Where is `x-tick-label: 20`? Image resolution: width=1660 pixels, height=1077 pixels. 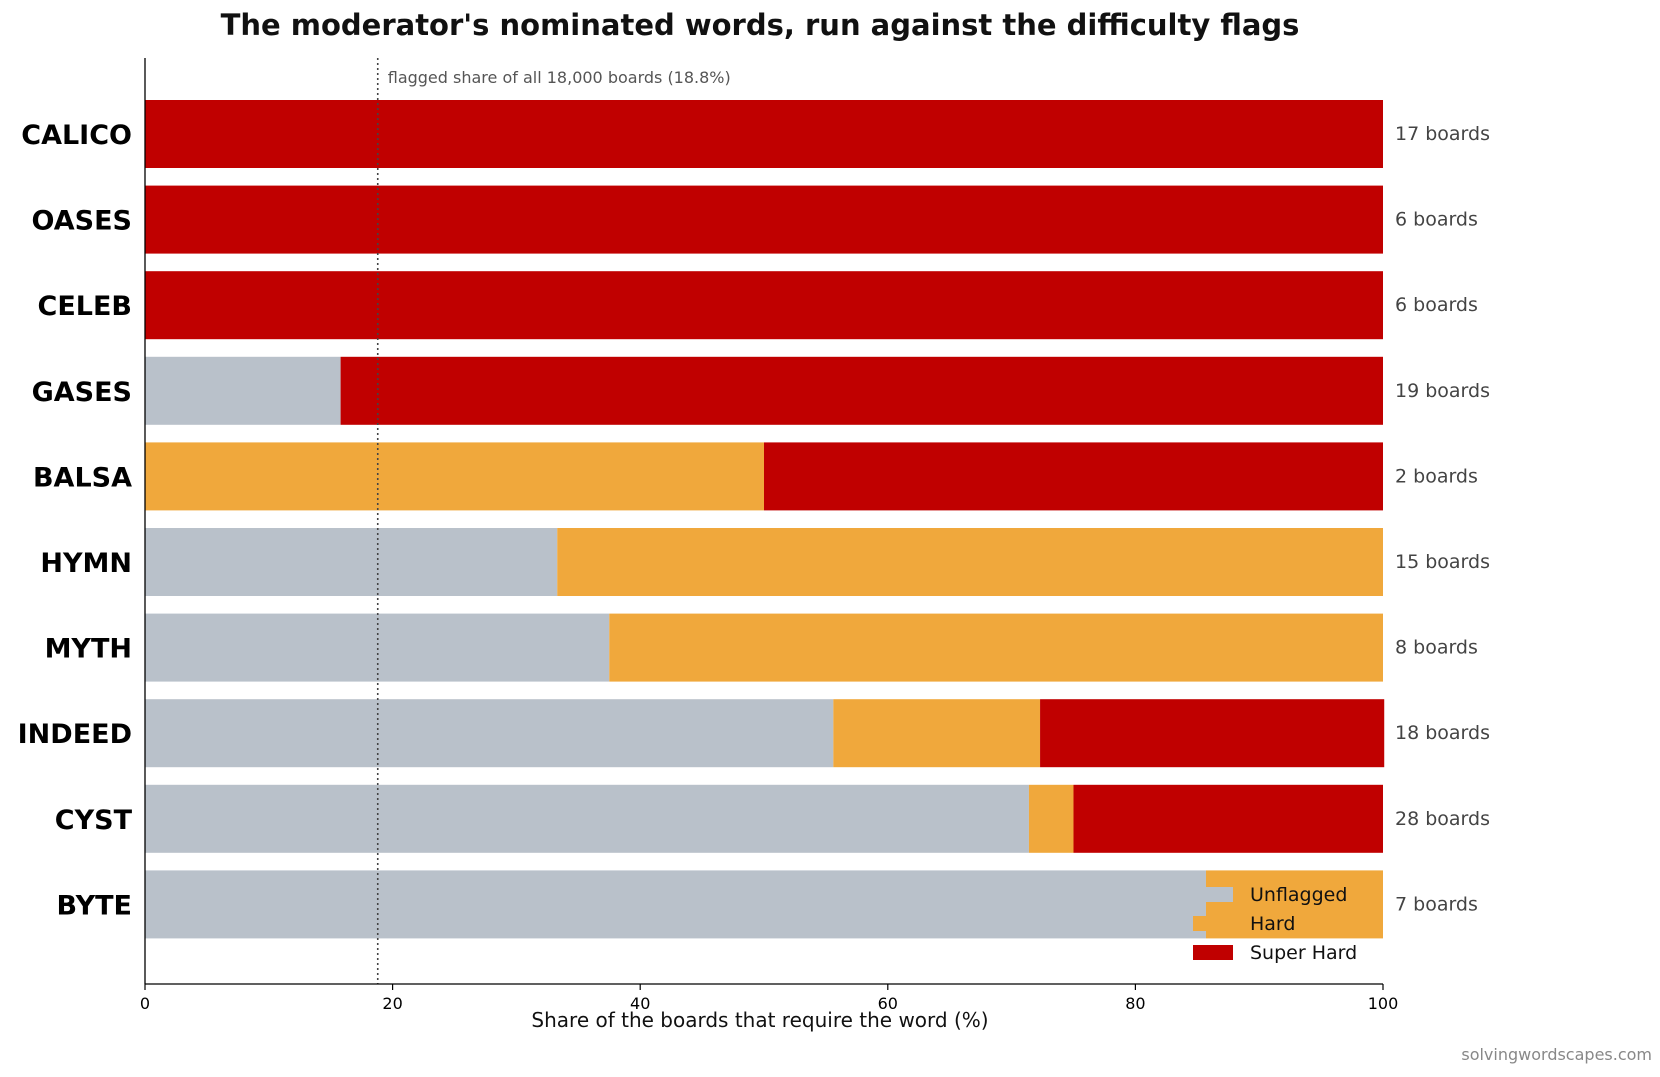 x-tick-label: 20 is located at coordinates (392, 1003).